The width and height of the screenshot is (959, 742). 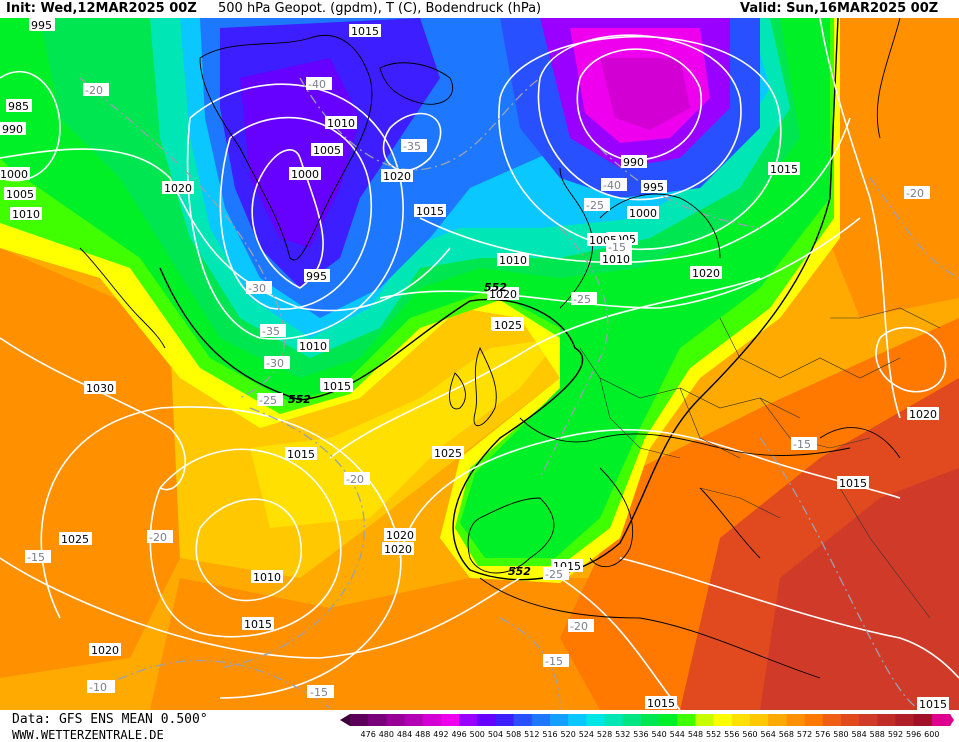 What do you see at coordinates (75, 539) in the screenshot?
I see `isobar-label: 1025` at bounding box center [75, 539].